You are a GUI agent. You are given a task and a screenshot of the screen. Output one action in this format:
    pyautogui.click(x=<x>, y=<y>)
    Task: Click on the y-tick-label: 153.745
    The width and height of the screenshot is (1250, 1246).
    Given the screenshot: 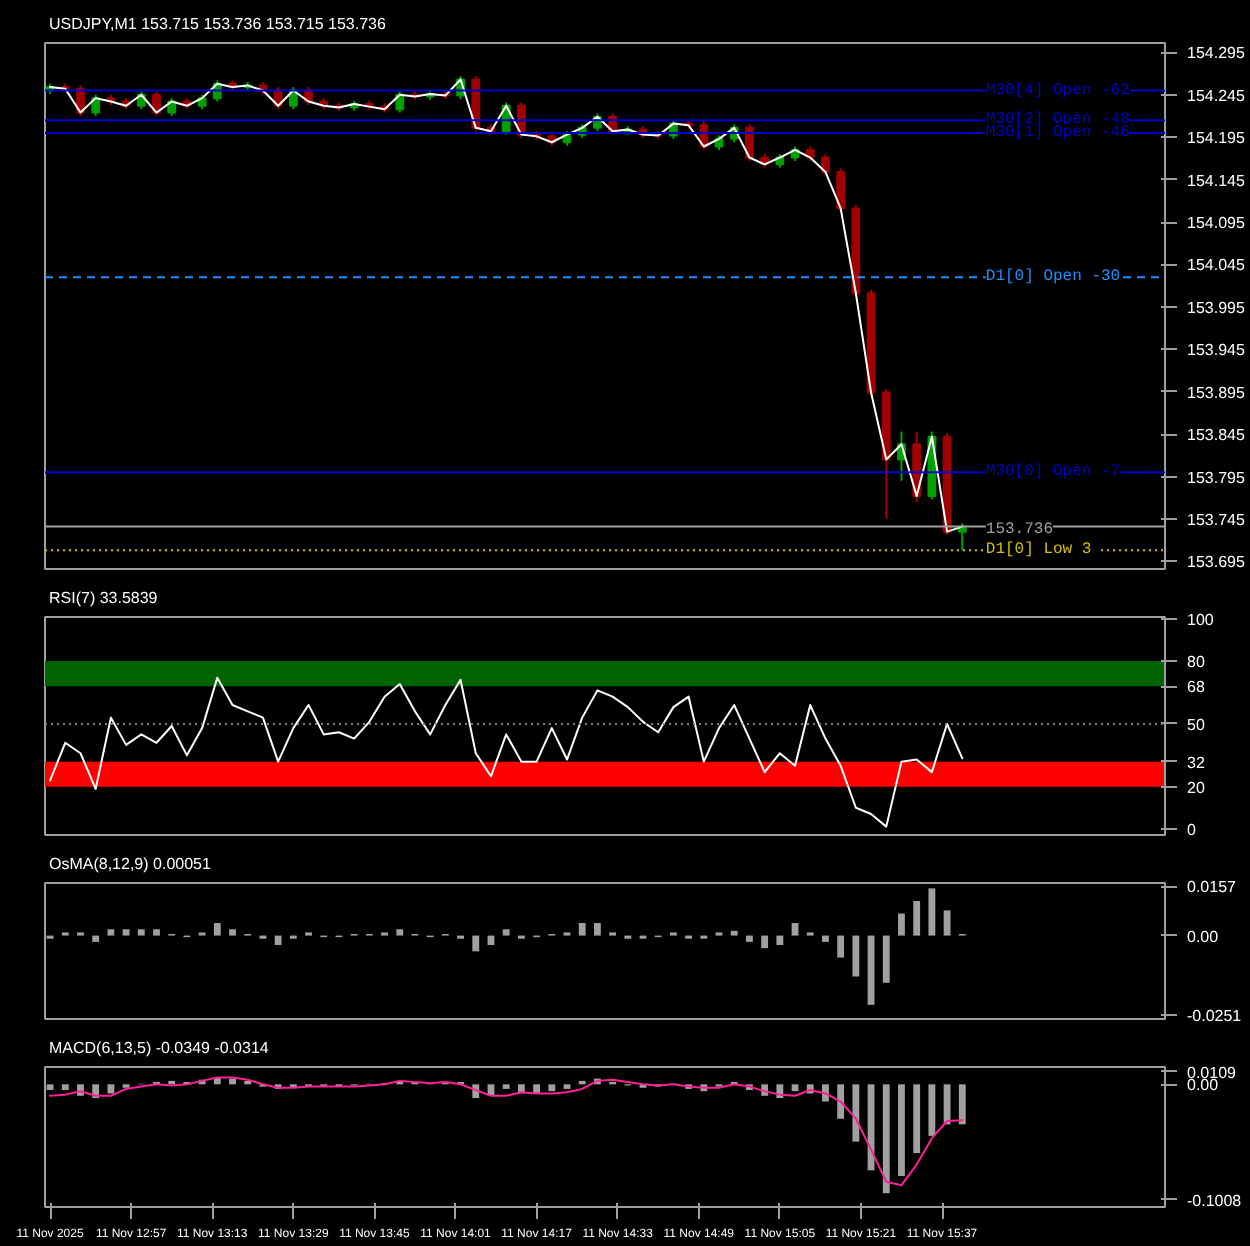 What is the action you would take?
    pyautogui.click(x=1216, y=519)
    